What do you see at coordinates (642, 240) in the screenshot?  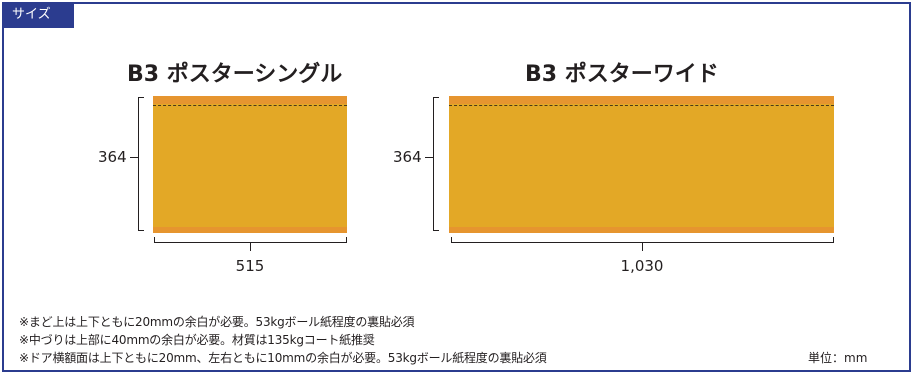 I see `poster-wide-width-bracket` at bounding box center [642, 240].